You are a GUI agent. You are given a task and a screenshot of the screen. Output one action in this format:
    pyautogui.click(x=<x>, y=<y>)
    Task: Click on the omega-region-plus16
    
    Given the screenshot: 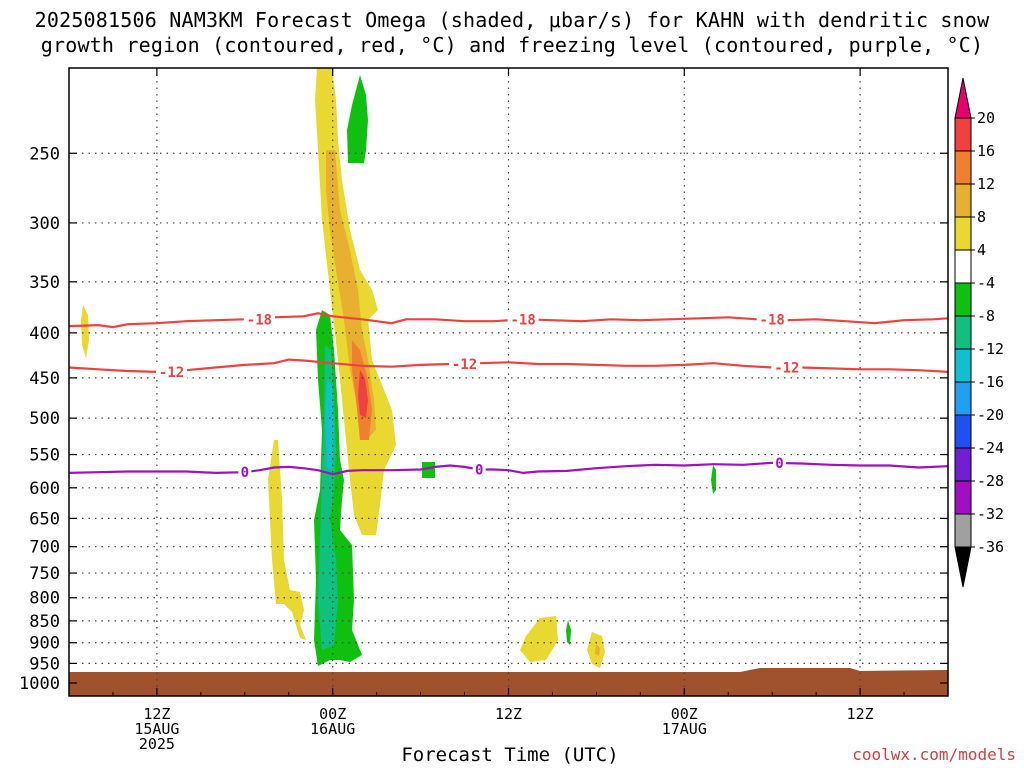 What is the action you would take?
    pyautogui.click(x=363, y=394)
    